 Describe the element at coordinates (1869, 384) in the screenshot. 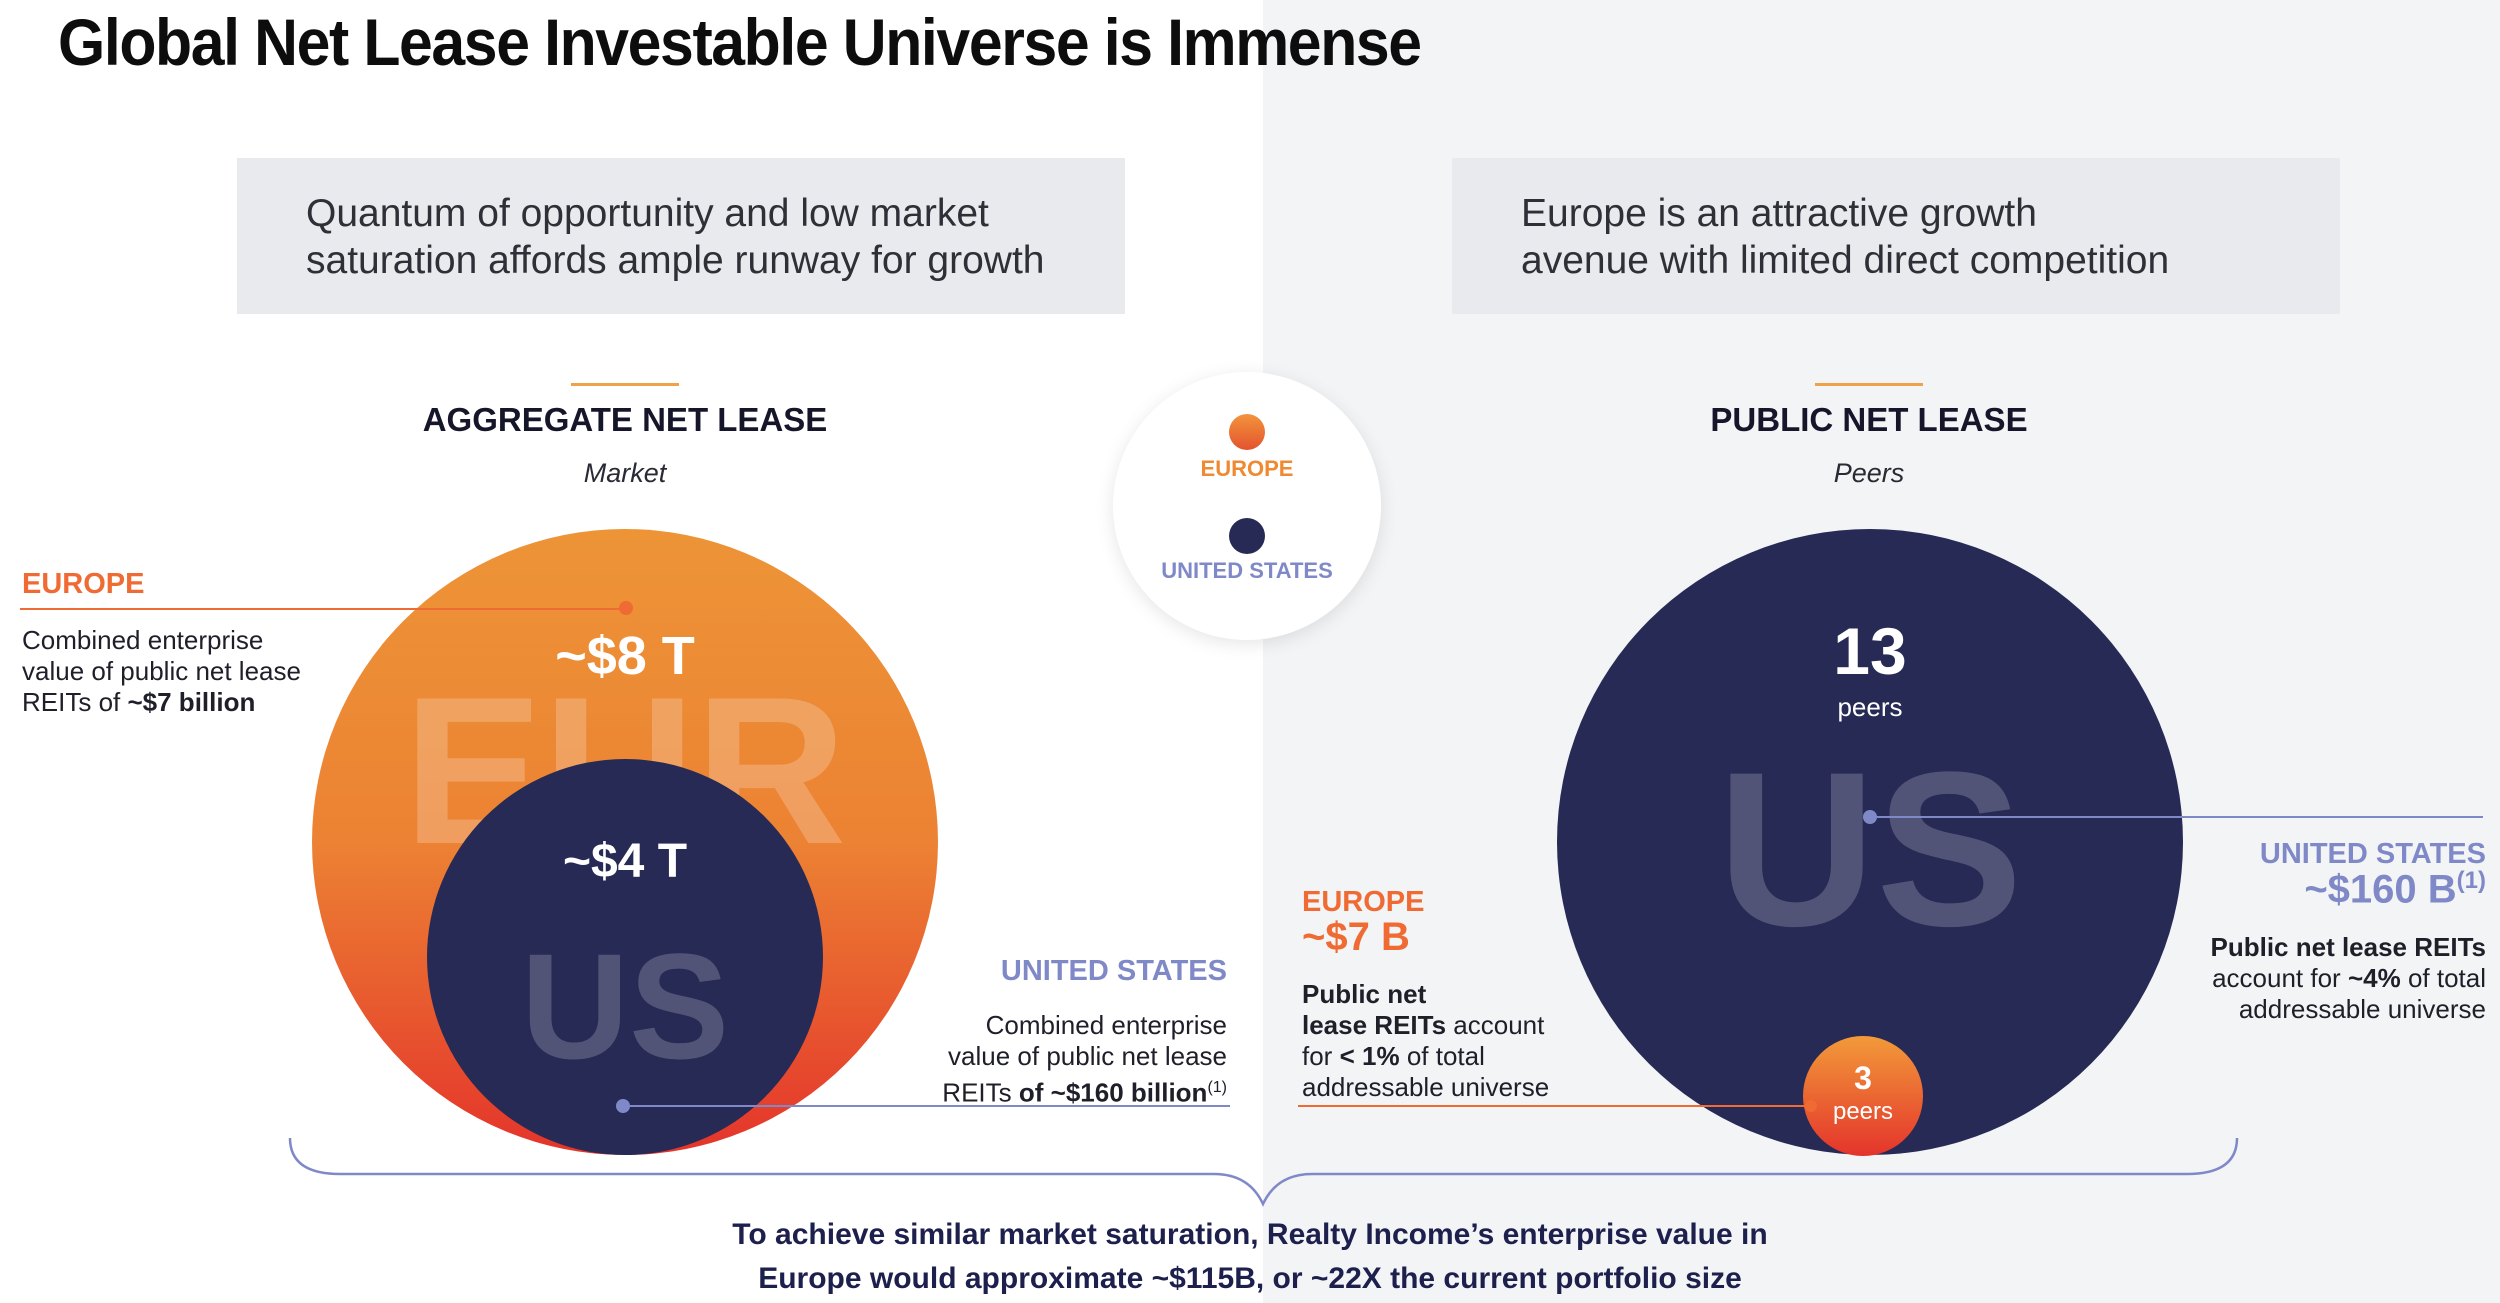

I see `public-heading-rule` at that location.